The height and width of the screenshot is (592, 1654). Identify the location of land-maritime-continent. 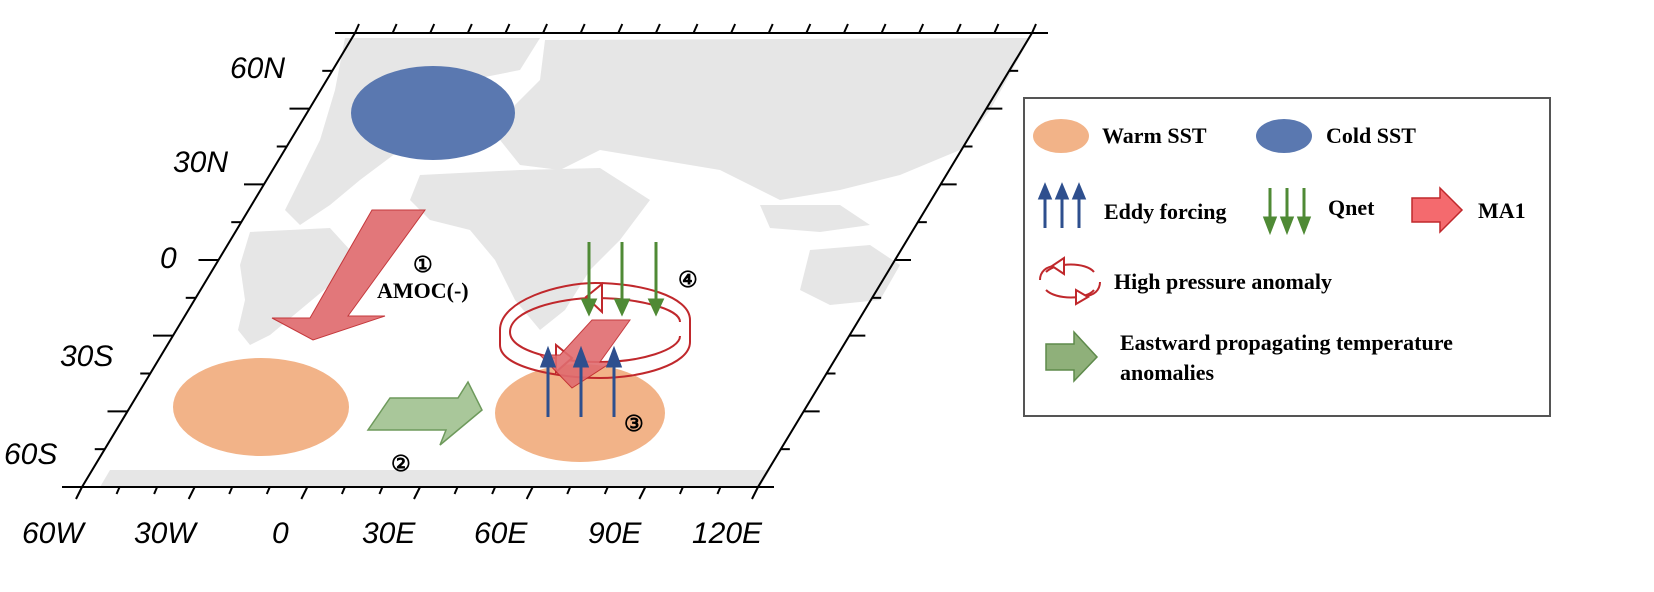
(815, 218).